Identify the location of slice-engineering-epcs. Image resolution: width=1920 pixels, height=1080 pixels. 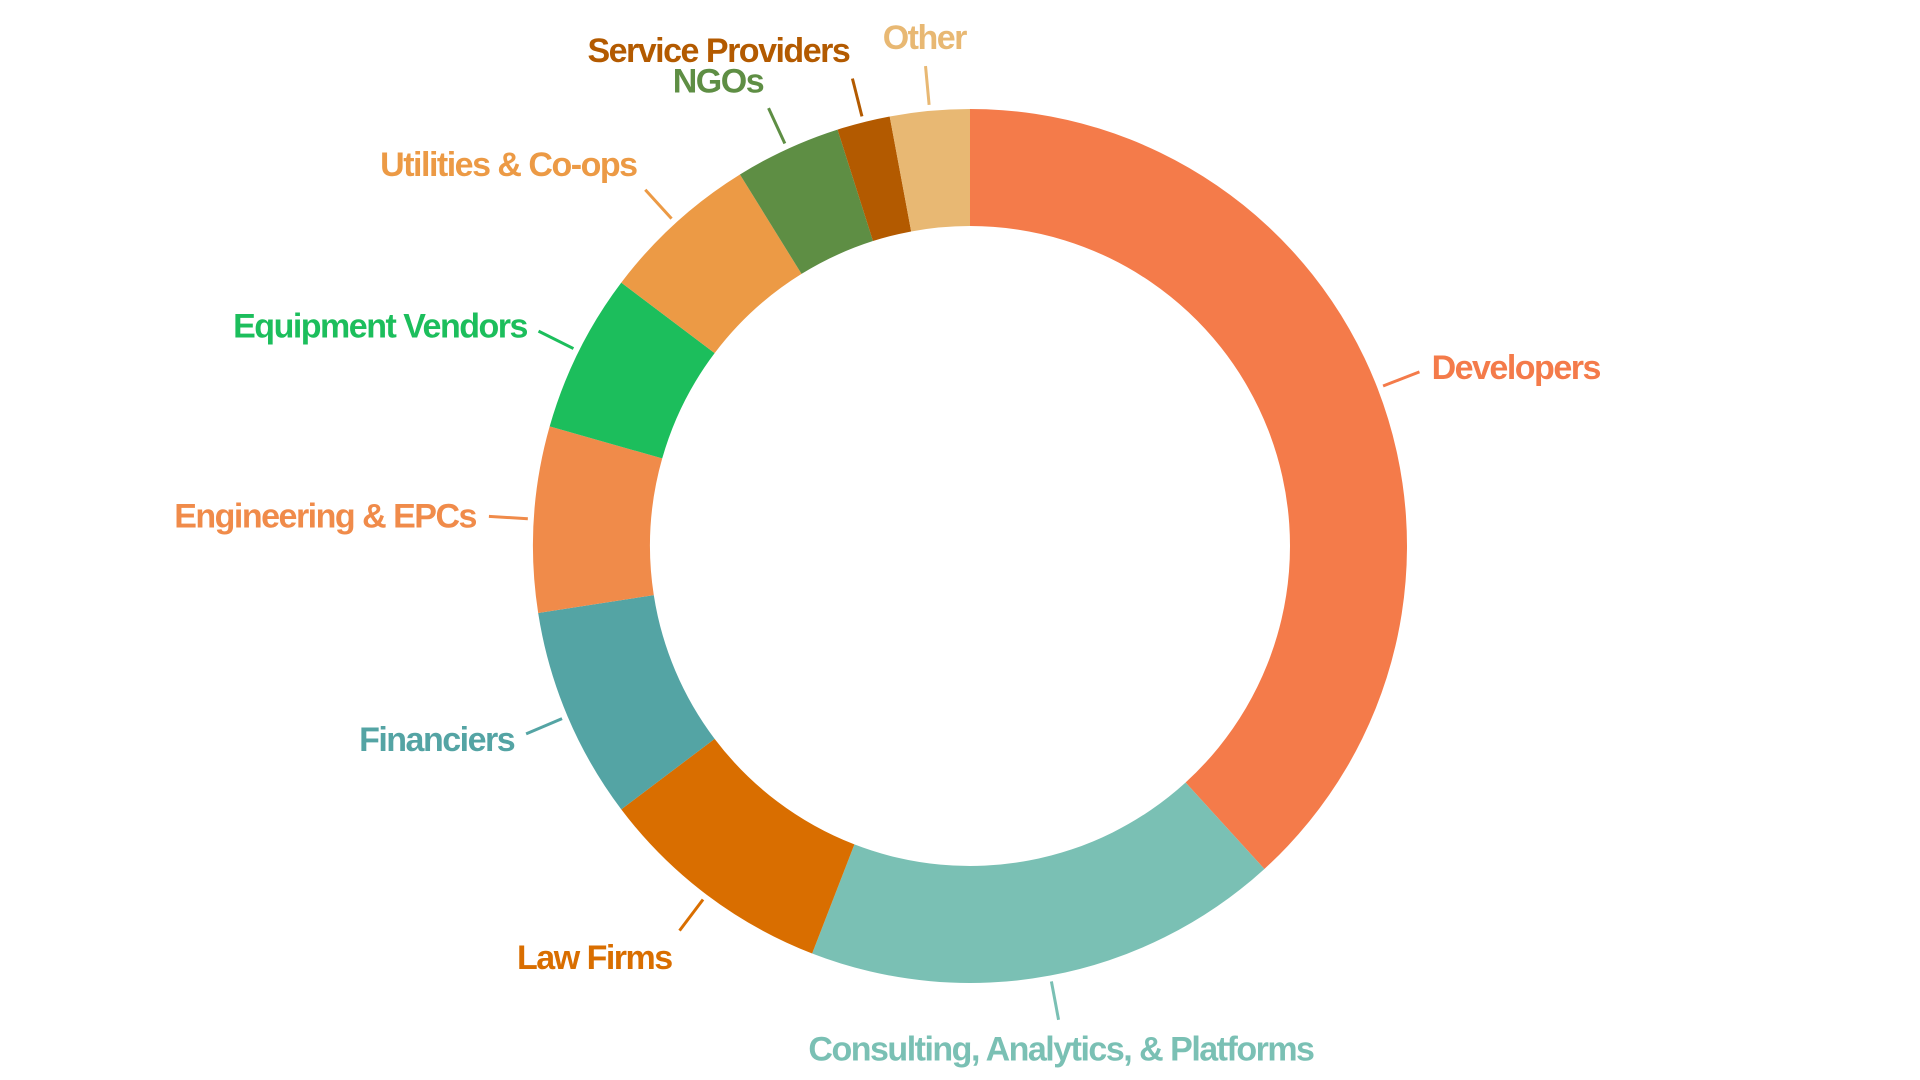
(598, 520).